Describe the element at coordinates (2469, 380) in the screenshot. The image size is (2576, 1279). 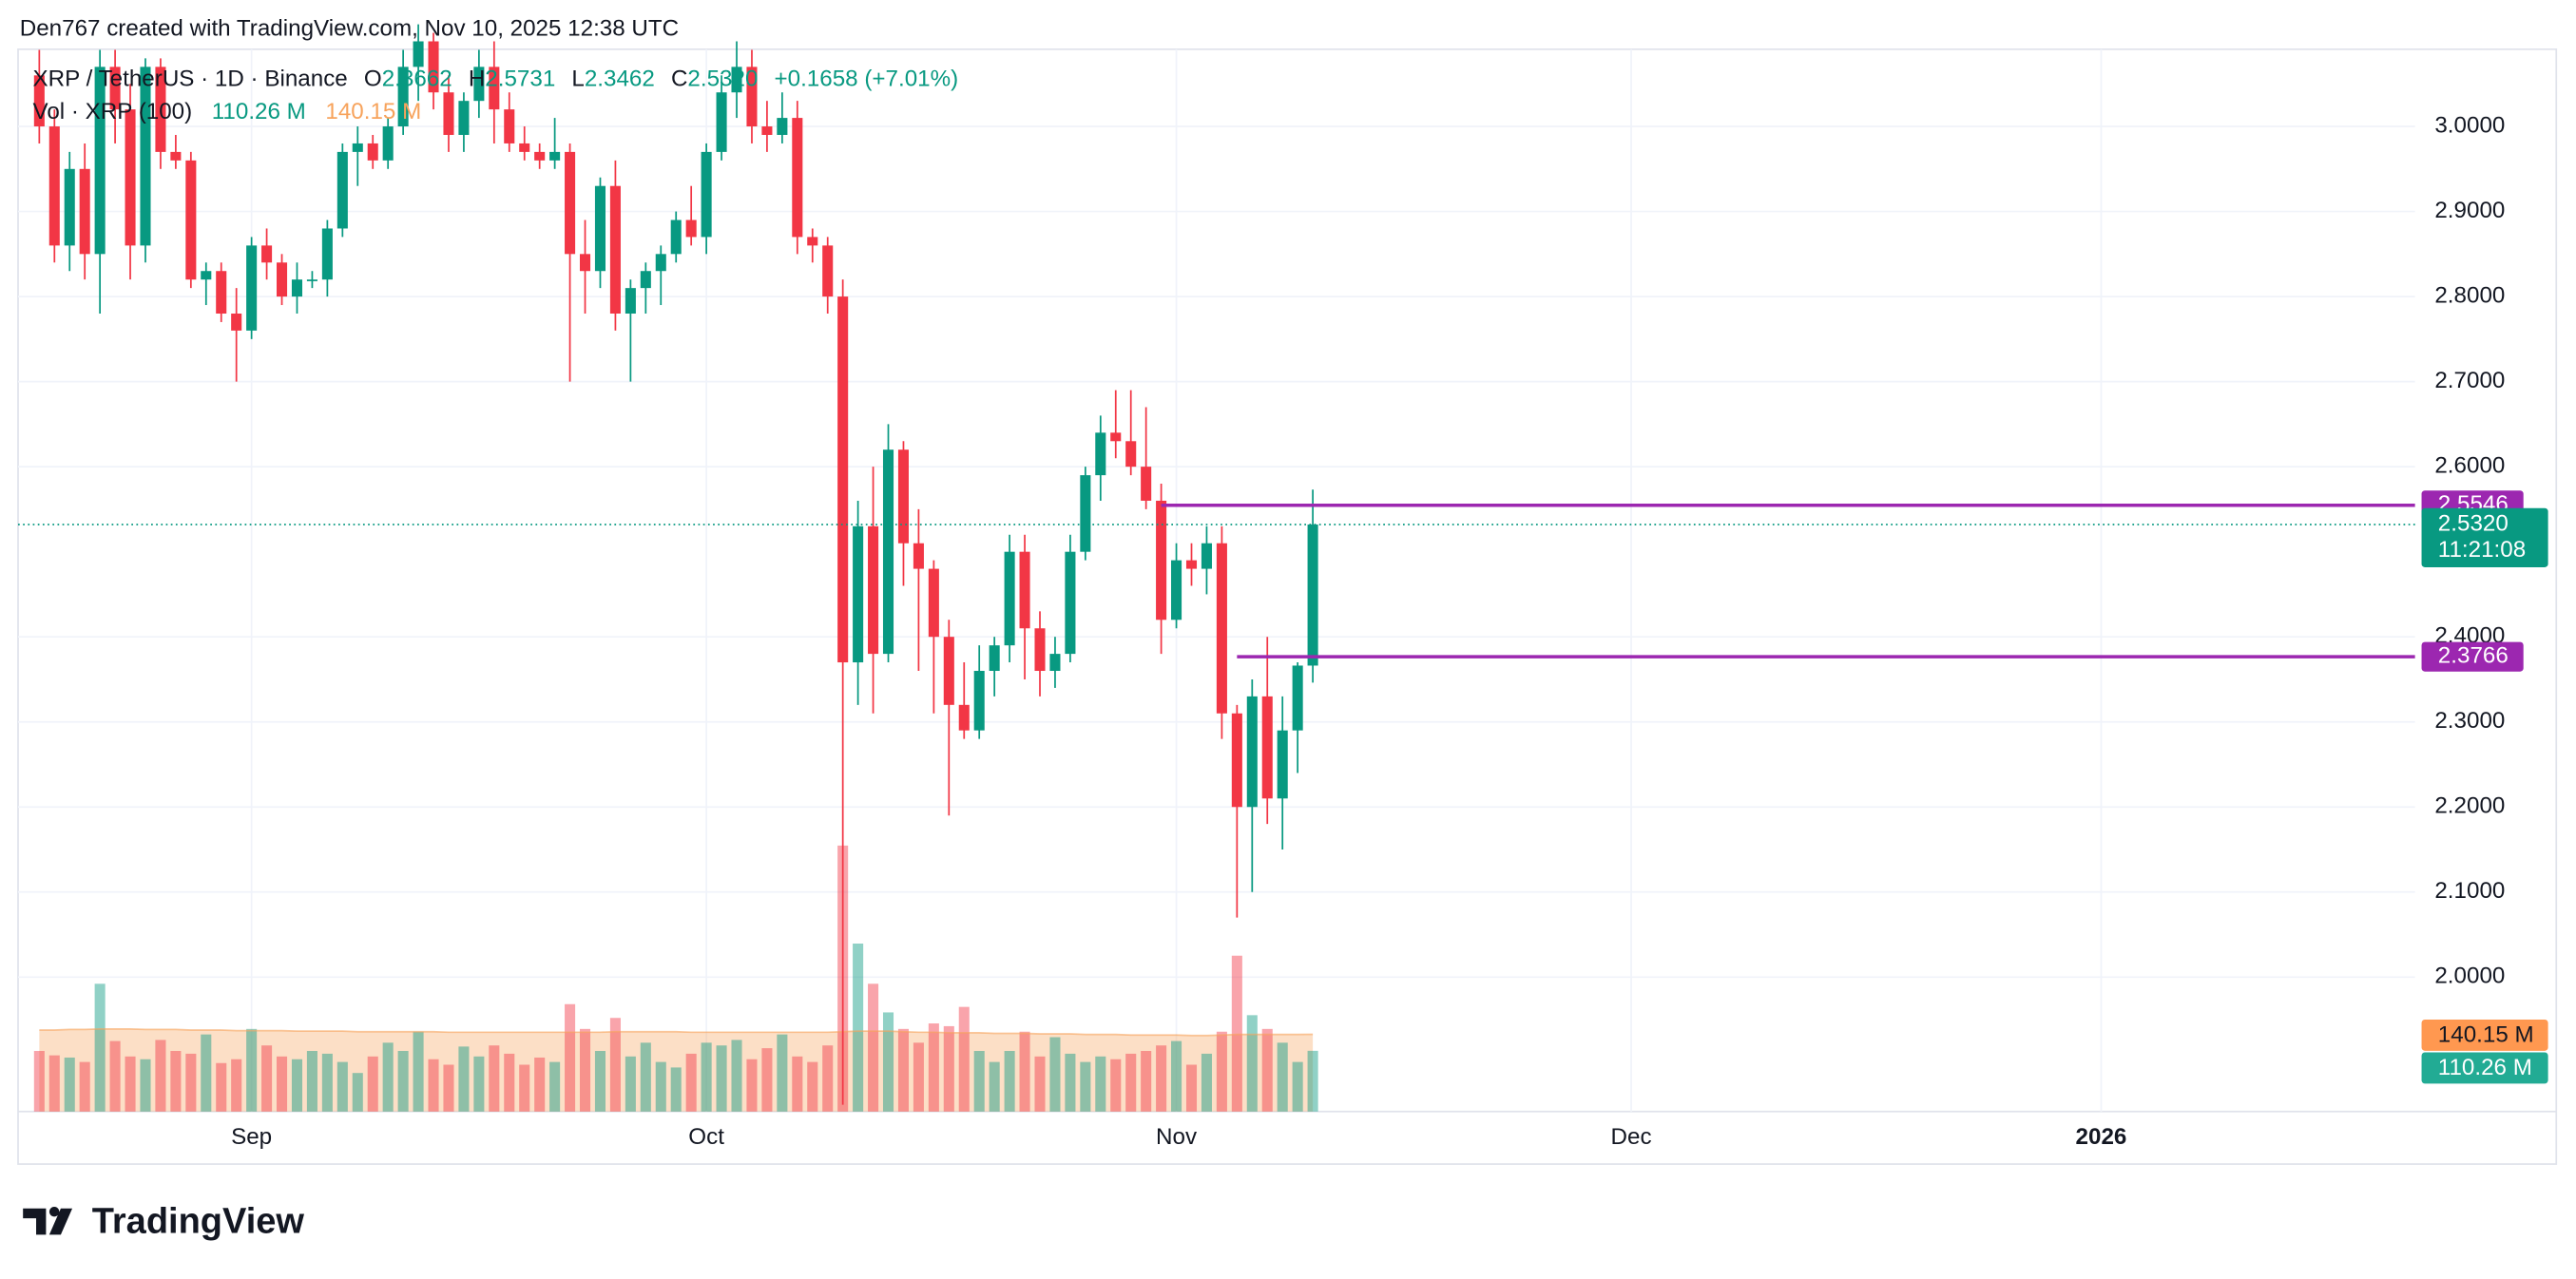
I see `y-tick-label: 2.7000` at that location.